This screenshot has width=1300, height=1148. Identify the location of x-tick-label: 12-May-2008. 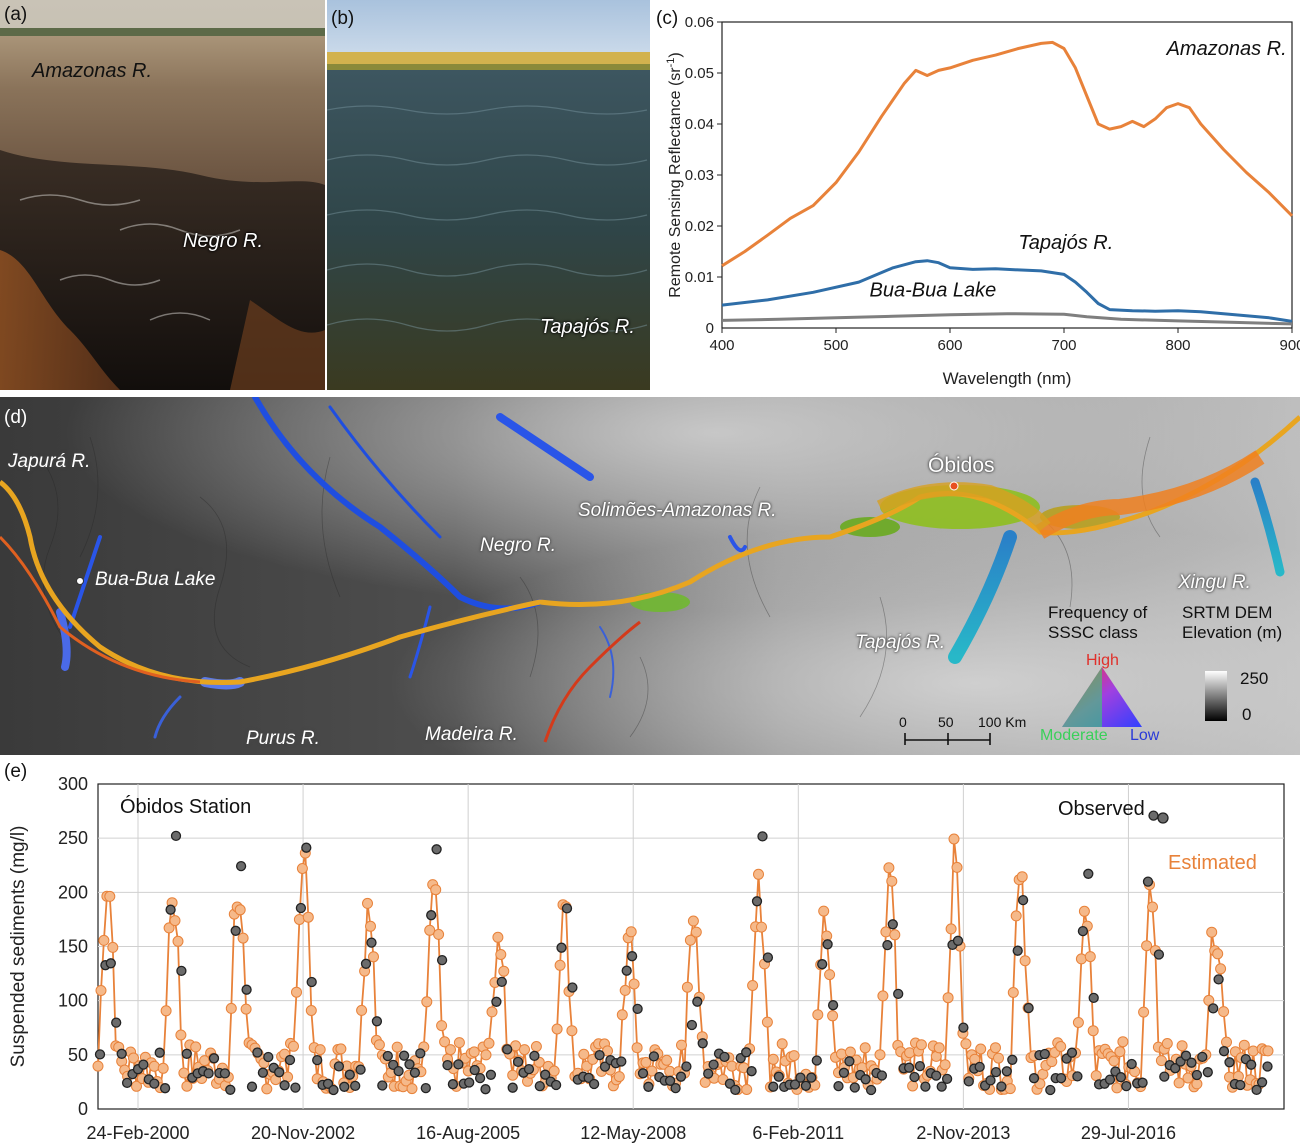
(633, 1133).